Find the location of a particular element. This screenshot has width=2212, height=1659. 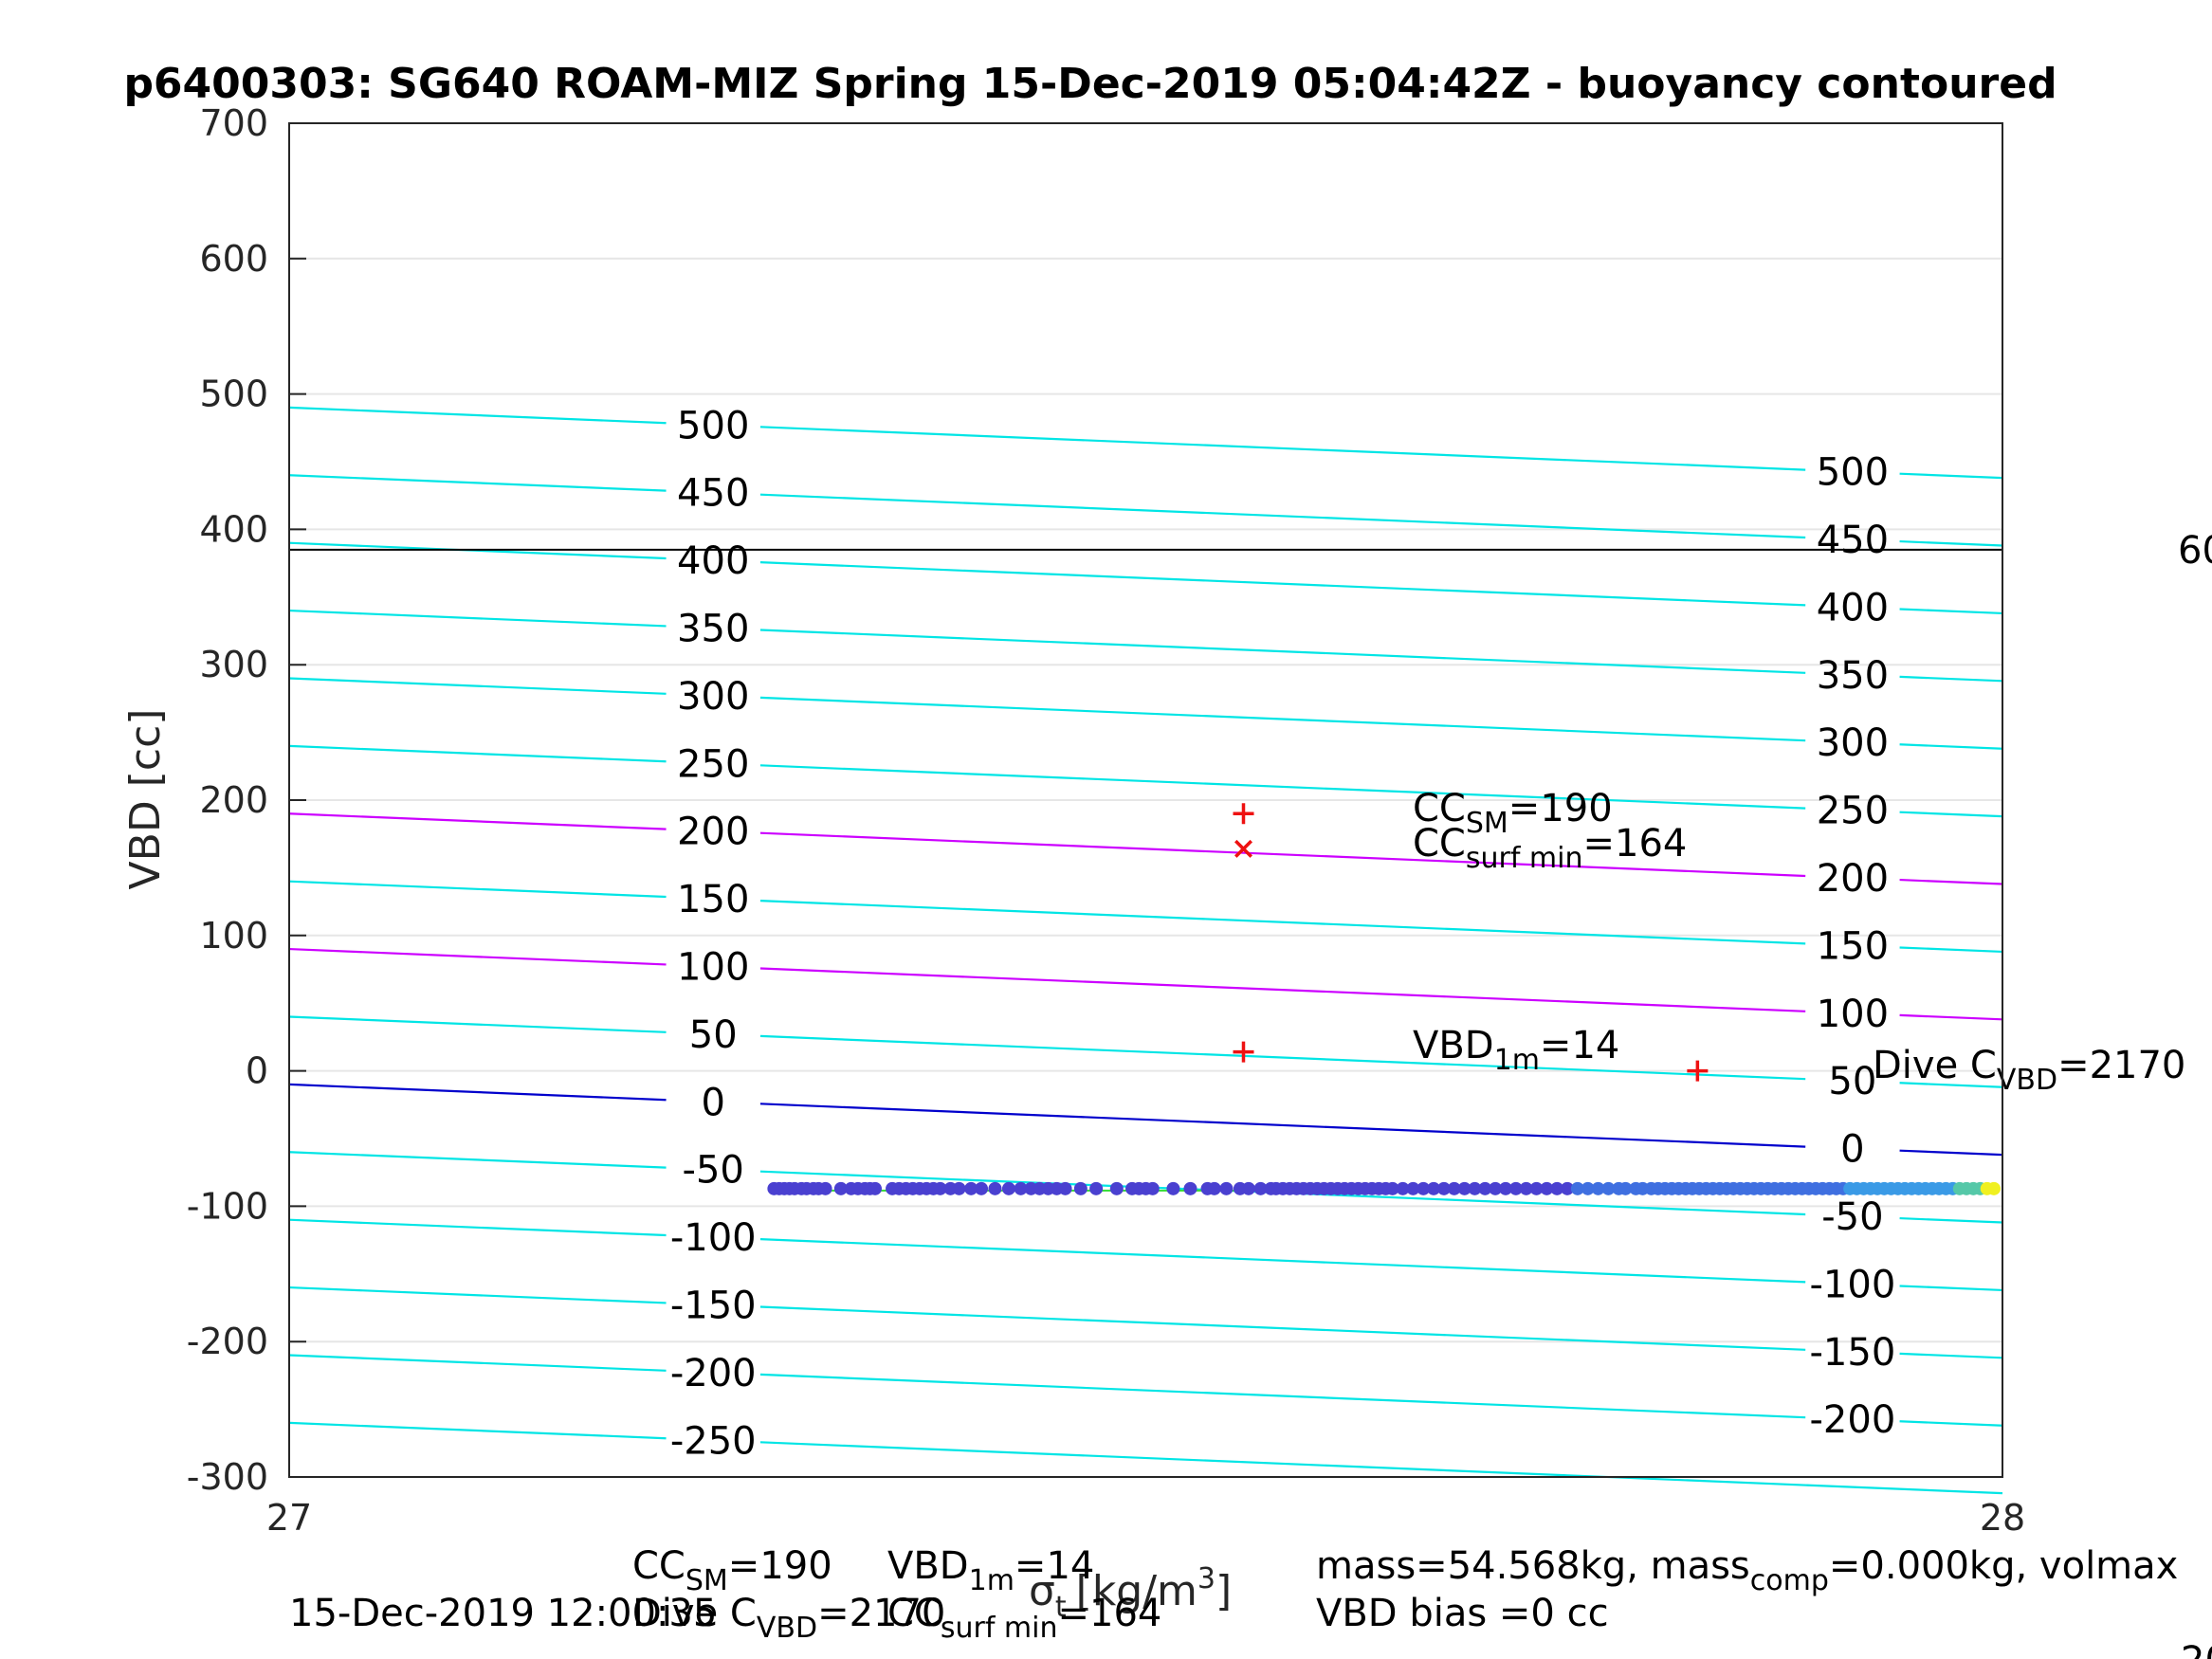

contour-label: 100 is located at coordinates (1853, 1014).